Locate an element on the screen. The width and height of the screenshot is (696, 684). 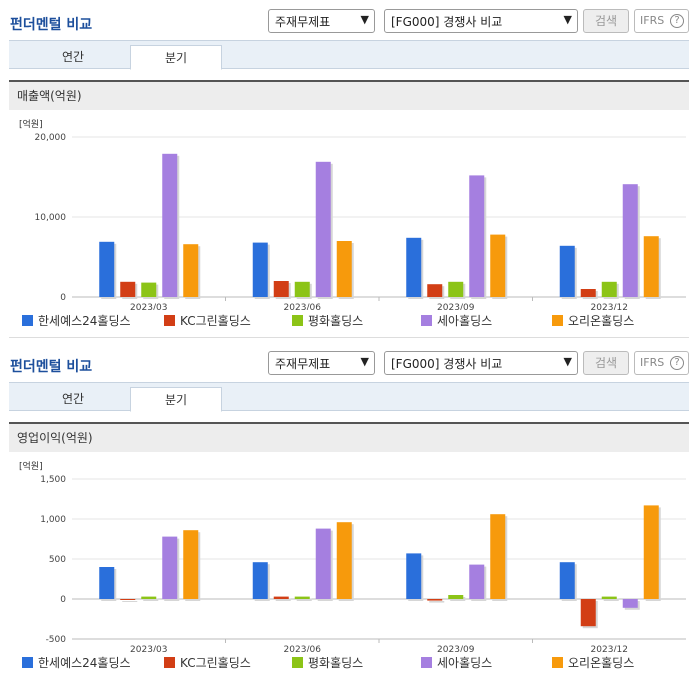
y-tick-label: 20,000 is located at coordinates (51, 138).